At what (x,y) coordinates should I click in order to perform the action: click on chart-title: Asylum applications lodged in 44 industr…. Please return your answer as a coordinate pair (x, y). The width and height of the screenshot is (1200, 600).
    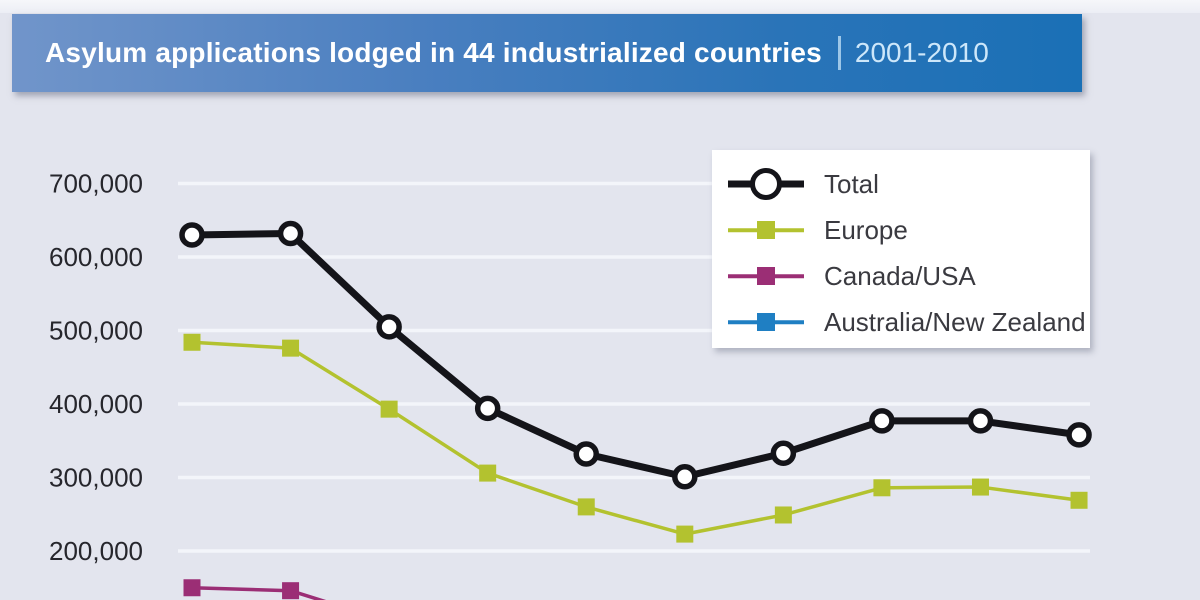
    Looking at the image, I should click on (433, 52).